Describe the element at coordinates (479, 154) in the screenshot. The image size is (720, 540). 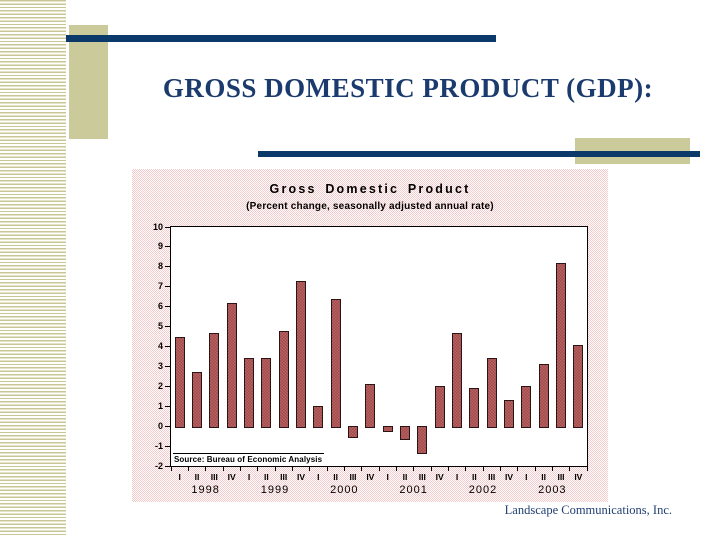
I see `mid-rule` at that location.